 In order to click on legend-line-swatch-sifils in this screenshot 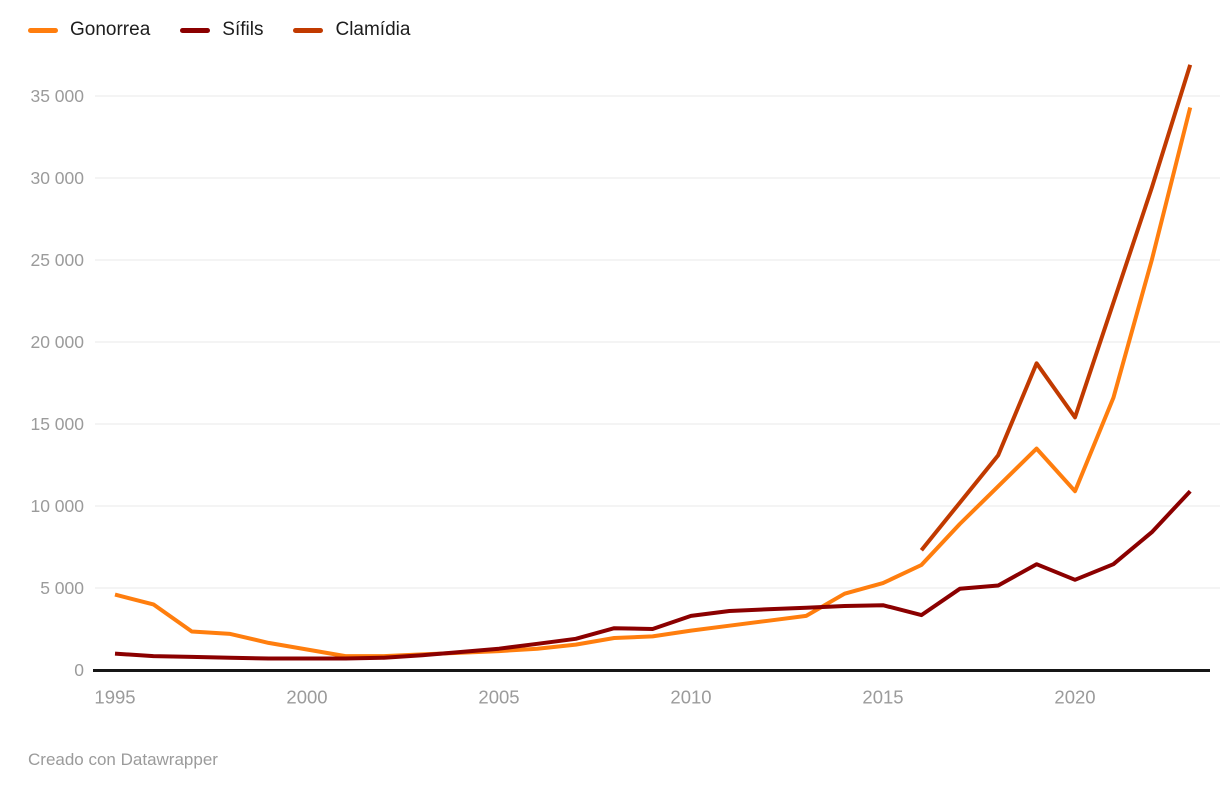, I will do `click(195, 30)`.